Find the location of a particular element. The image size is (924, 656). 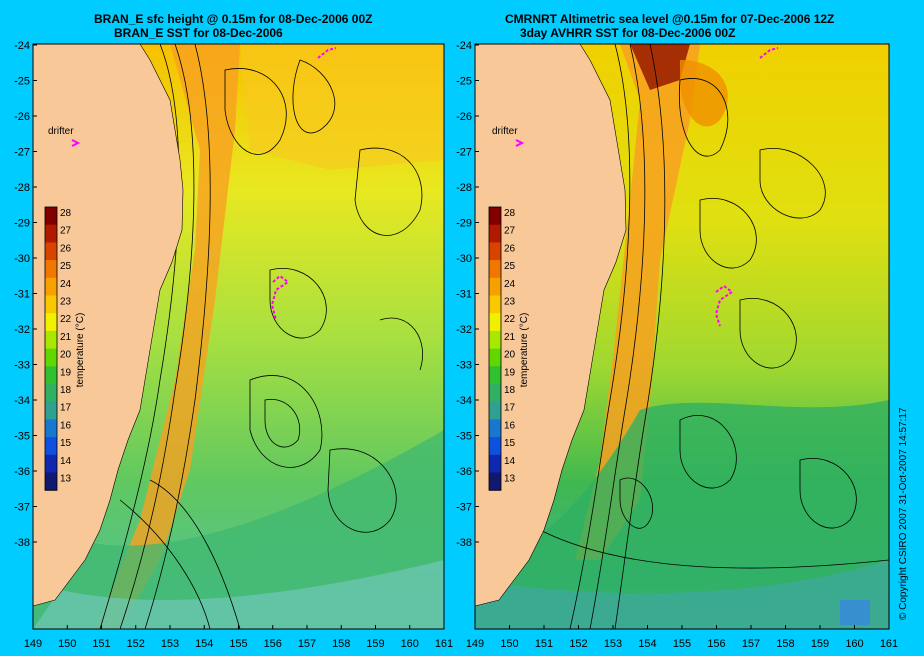

right-land is located at coordinates (550, 325).